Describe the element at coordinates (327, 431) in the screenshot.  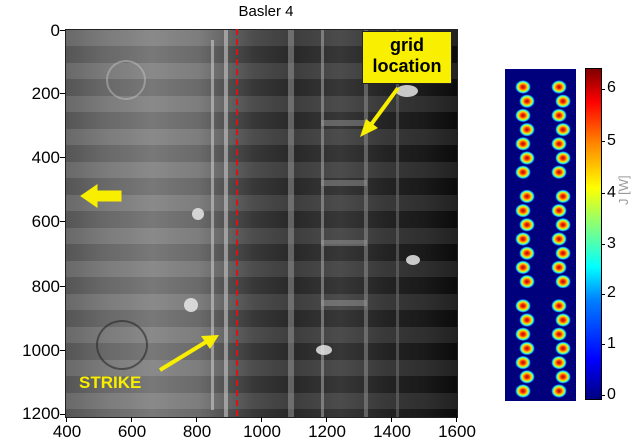
I see `x-tick-label: 1200` at that location.